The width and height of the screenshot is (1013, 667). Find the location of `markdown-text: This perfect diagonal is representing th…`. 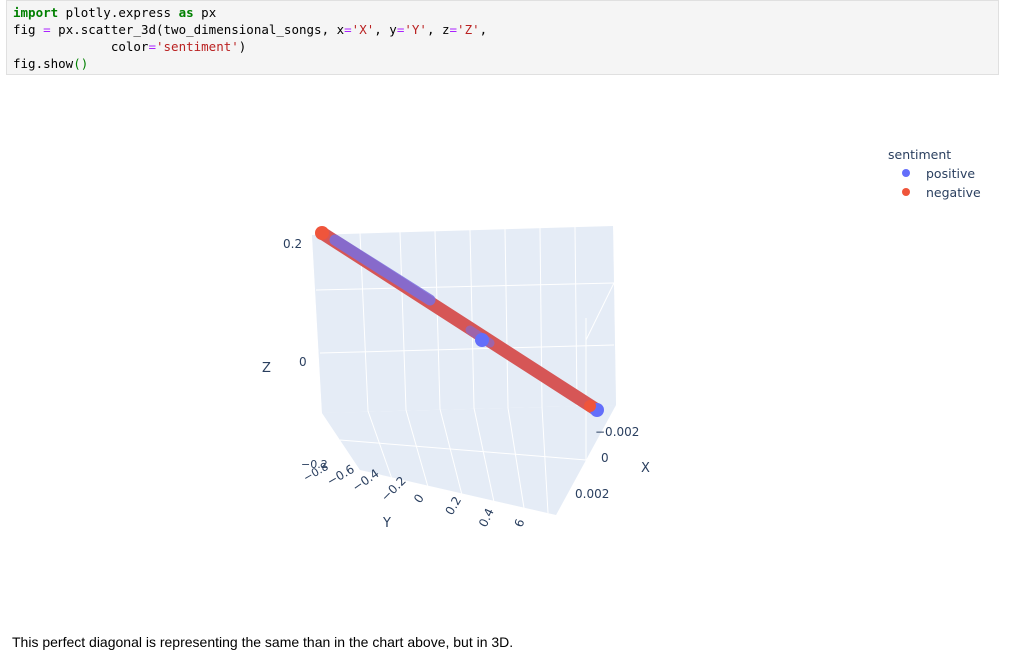

markdown-text: This perfect diagonal is representing th… is located at coordinates (263, 642).